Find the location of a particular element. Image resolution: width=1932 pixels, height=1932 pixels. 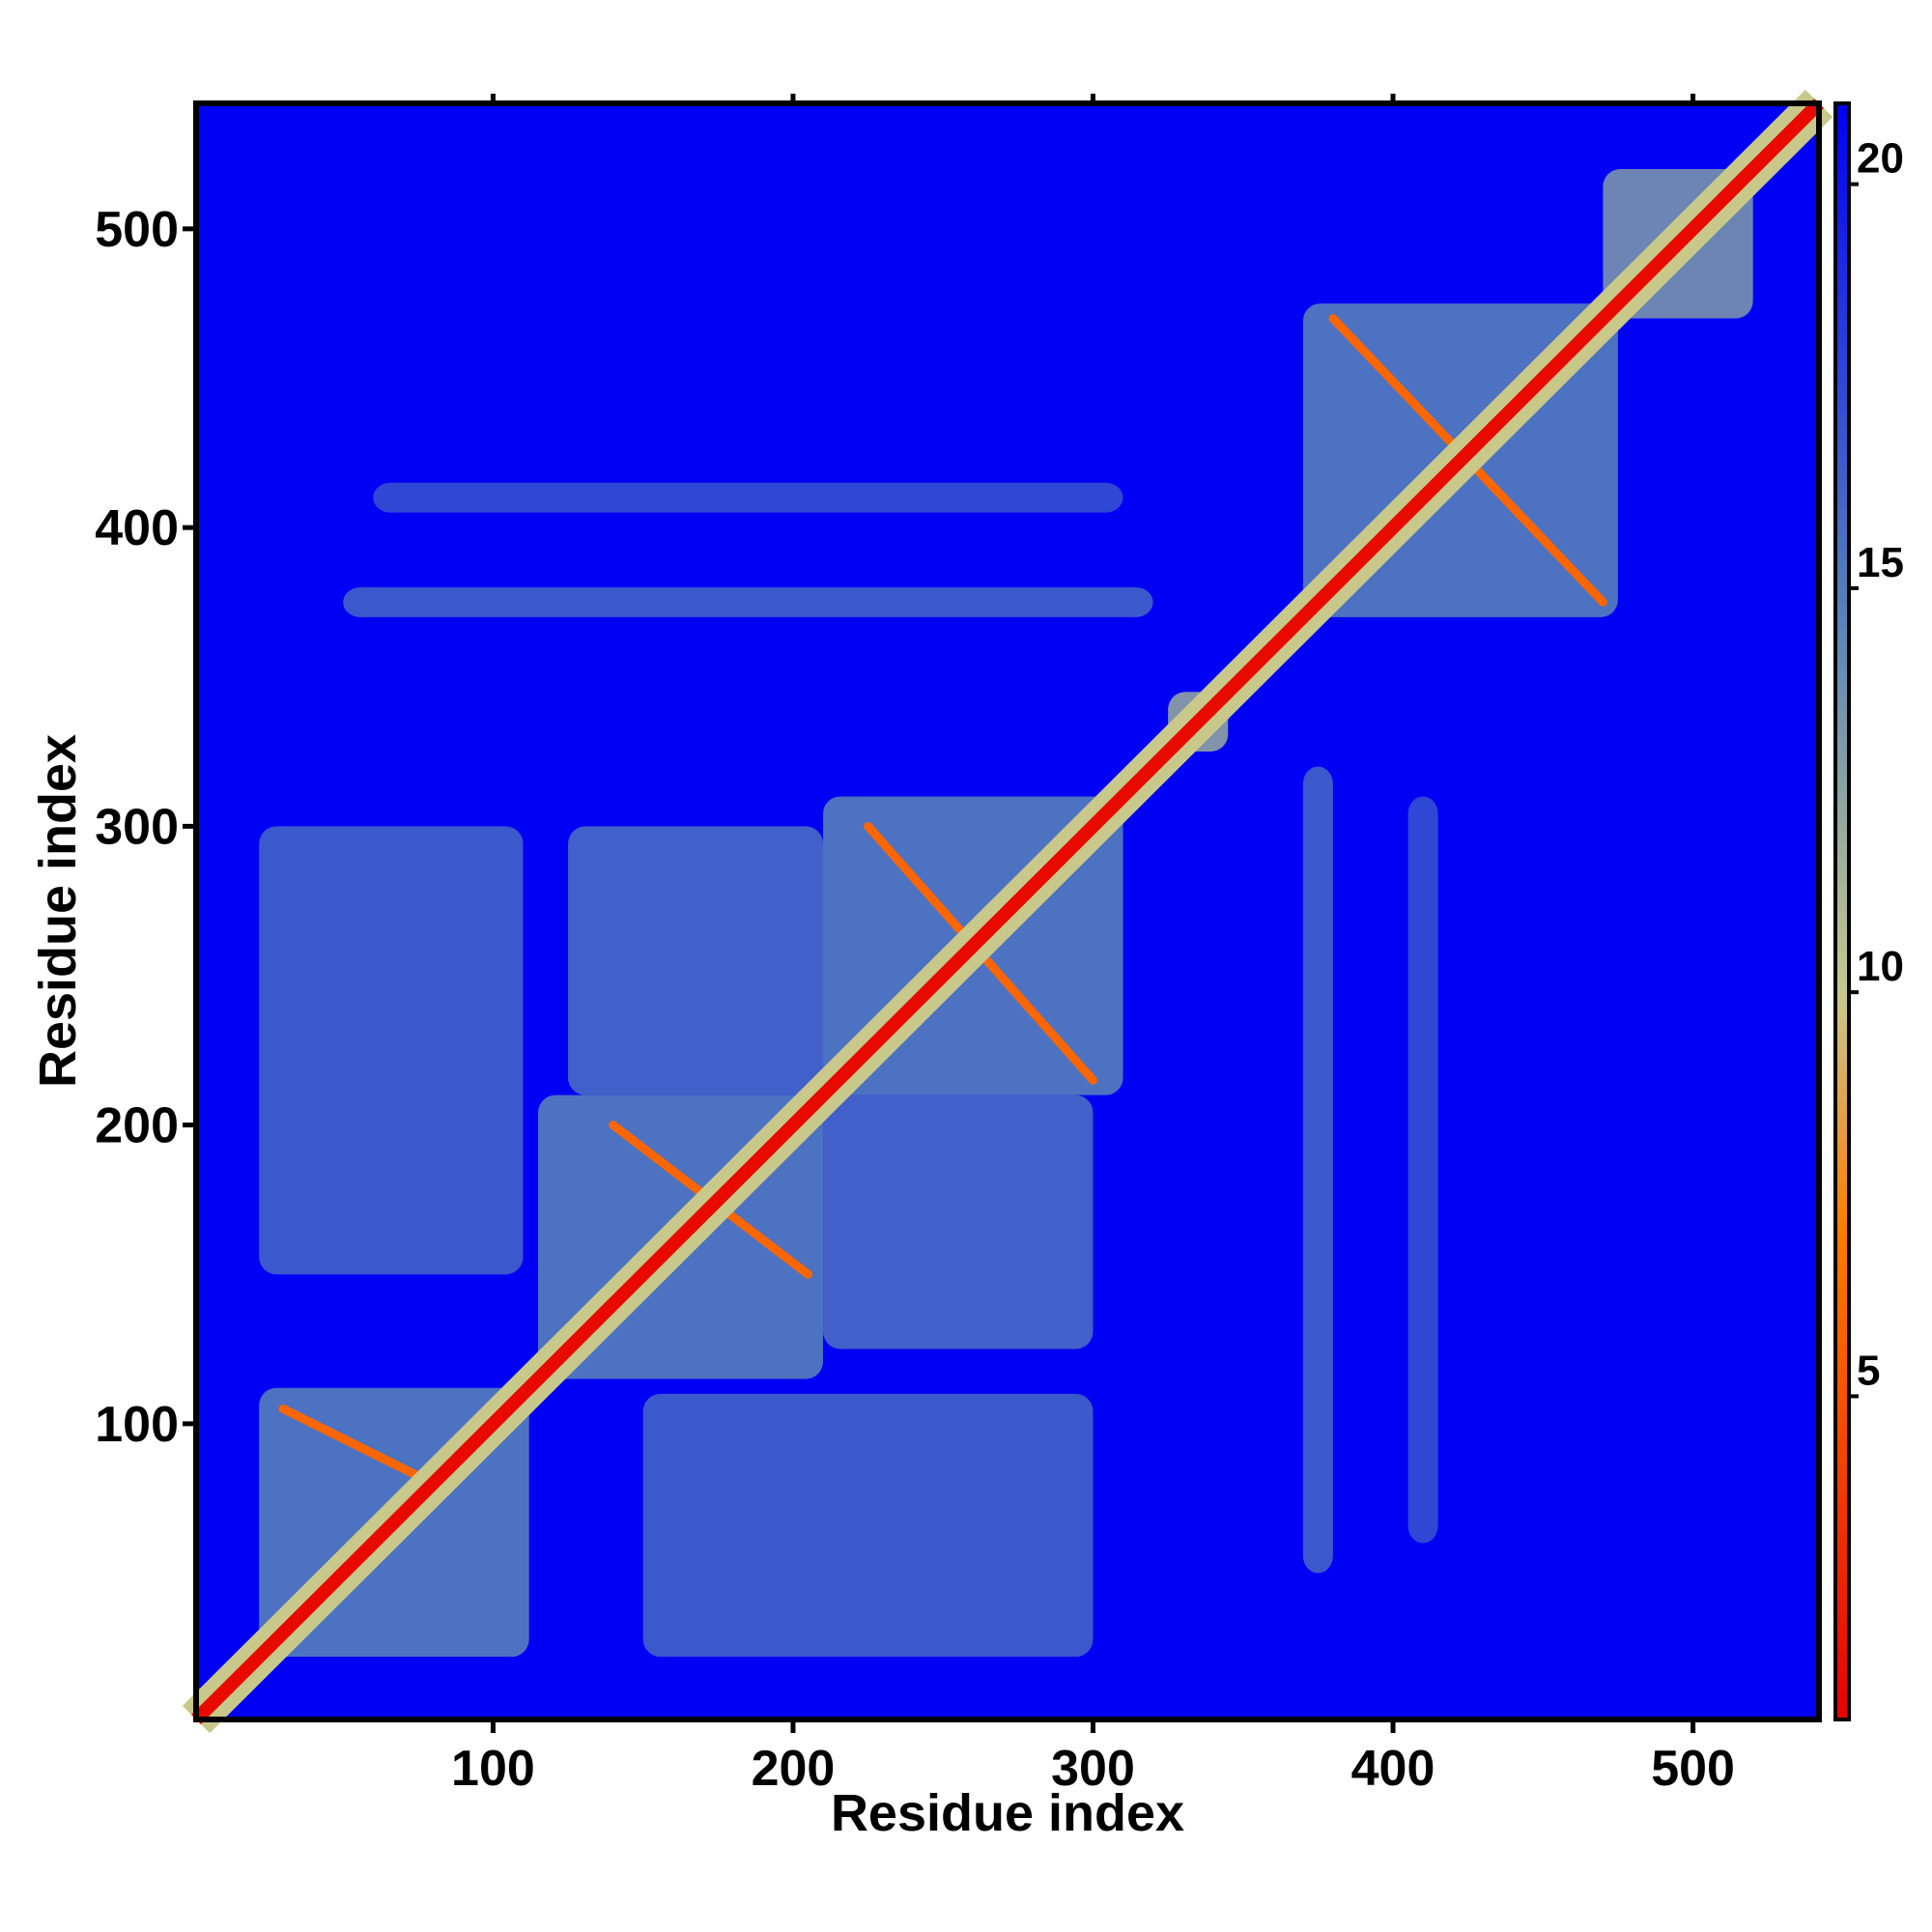

y-axis-ticks: 100 200 300 400 500 is located at coordinates (145, 827).